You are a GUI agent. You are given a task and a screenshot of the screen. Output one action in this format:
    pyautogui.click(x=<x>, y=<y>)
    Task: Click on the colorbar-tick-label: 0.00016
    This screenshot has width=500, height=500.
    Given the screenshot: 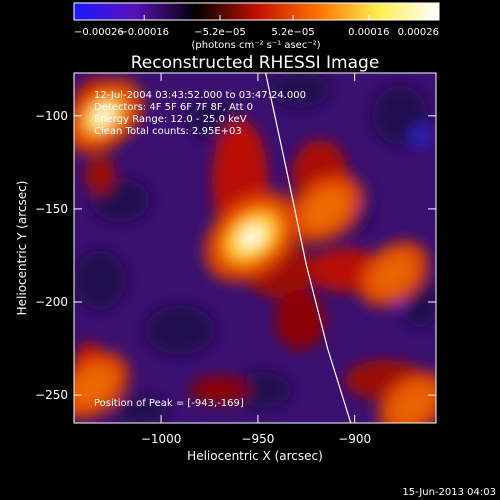 What is the action you would take?
    pyautogui.click(x=368, y=32)
    